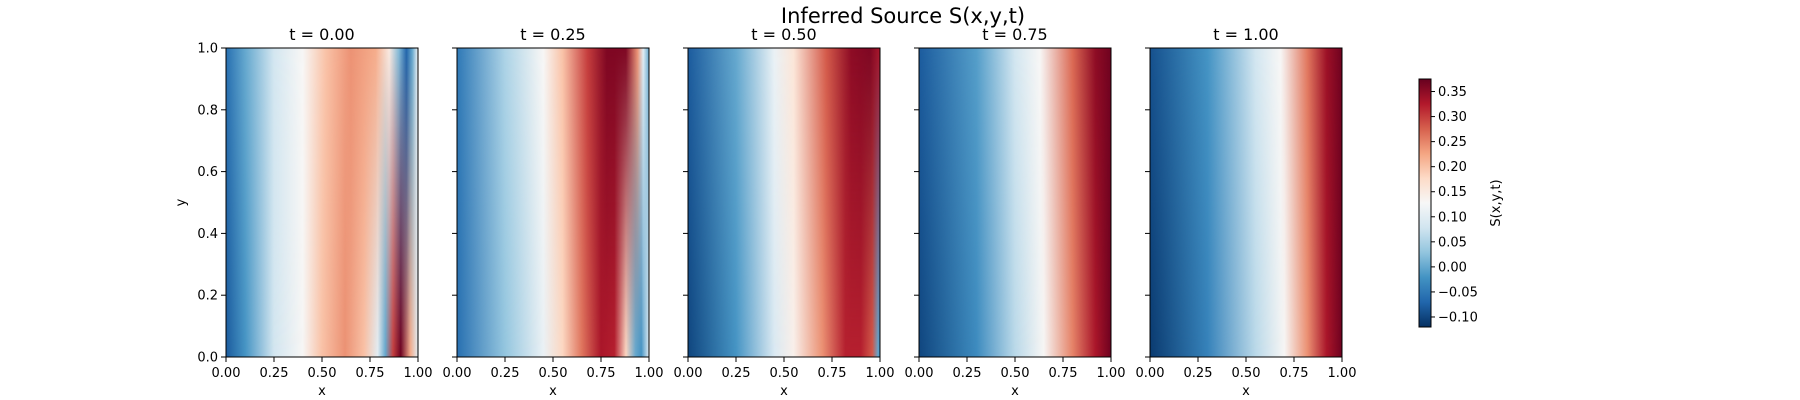 The height and width of the screenshot is (400, 1800). Describe the element at coordinates (1458, 292) in the screenshot. I see `colorbar-tick-label: −0.05` at that location.